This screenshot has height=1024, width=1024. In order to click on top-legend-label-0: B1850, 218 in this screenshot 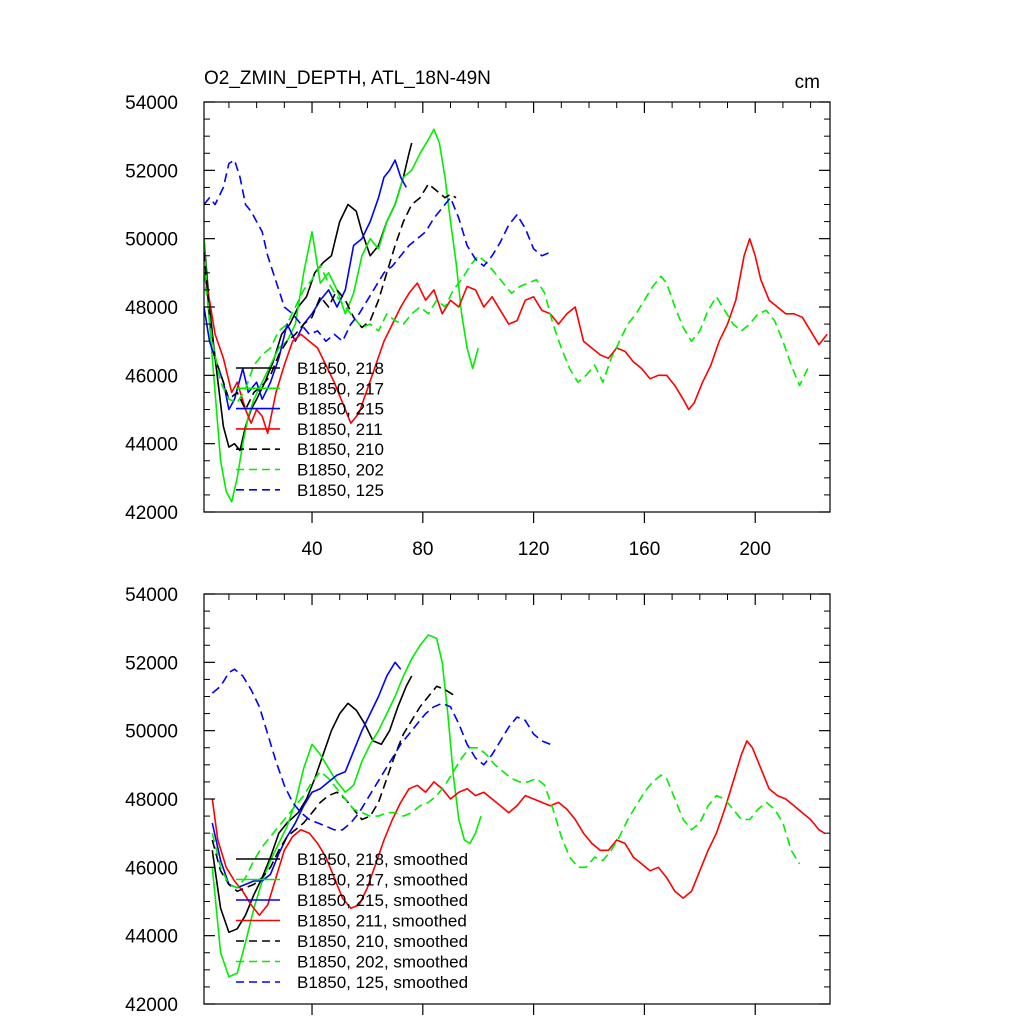, I will do `click(340, 368)`.